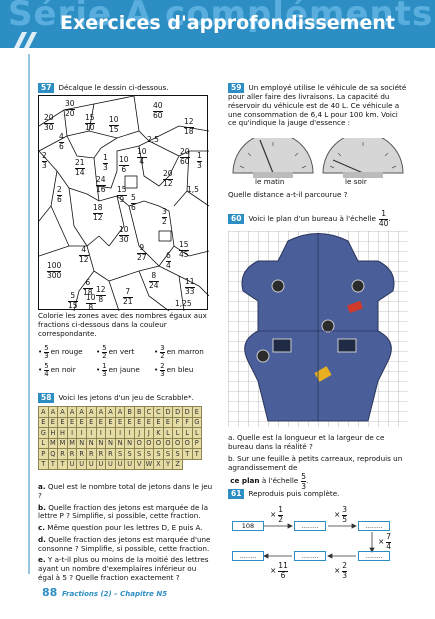 Image resolution: width=435 pixels, height=619 pixels. What do you see at coordinates (124, 164) in the screenshot?
I see `puzzle-fraction: 10 6` at bounding box center [124, 164].